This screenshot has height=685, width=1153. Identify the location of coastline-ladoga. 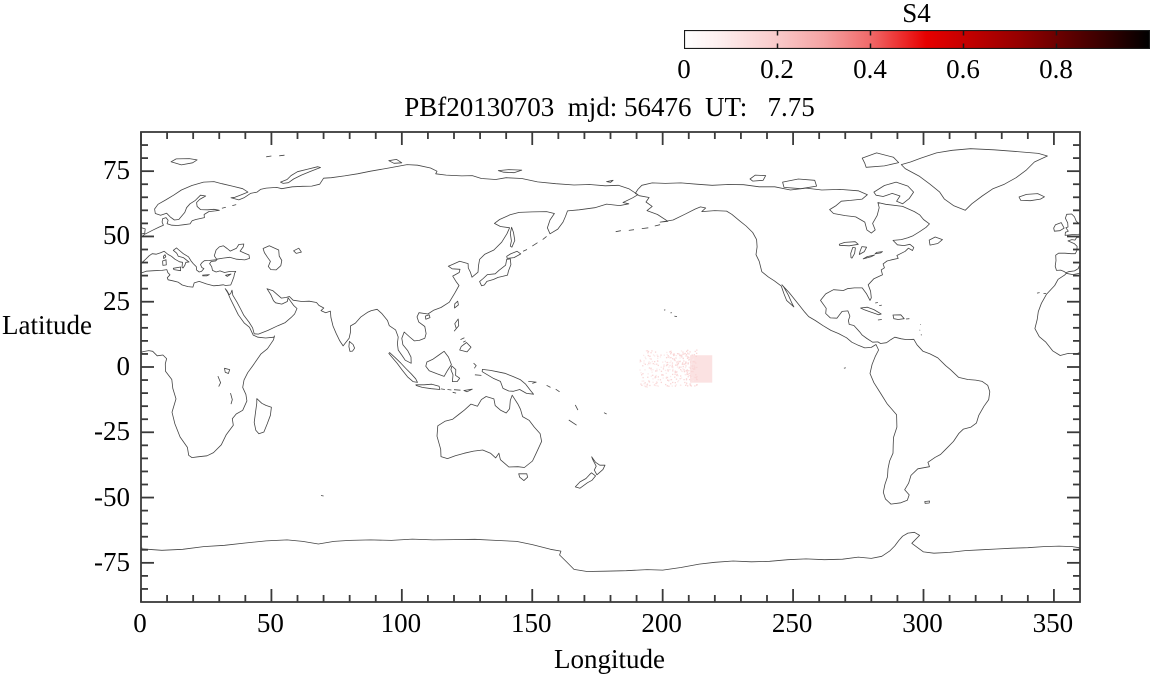
(223, 207).